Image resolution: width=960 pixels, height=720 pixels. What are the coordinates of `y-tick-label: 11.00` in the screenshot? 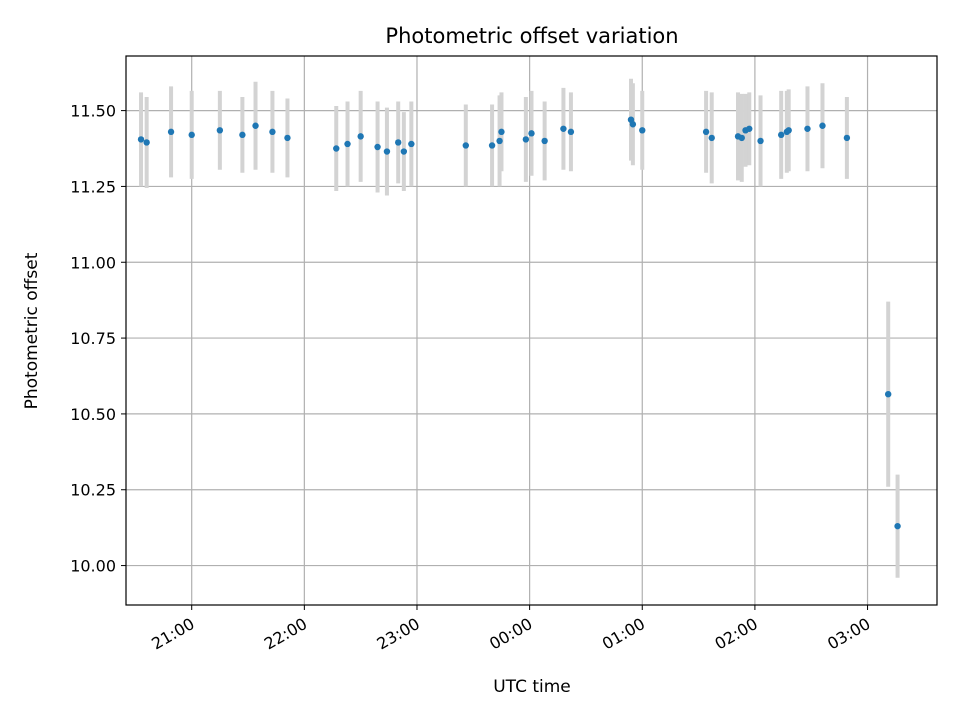 It's located at (93, 262).